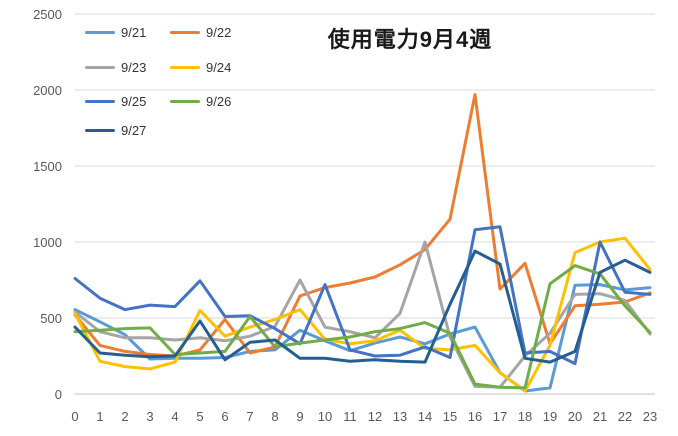  I want to click on legend-item-9-25: 9/25, so click(115, 101).